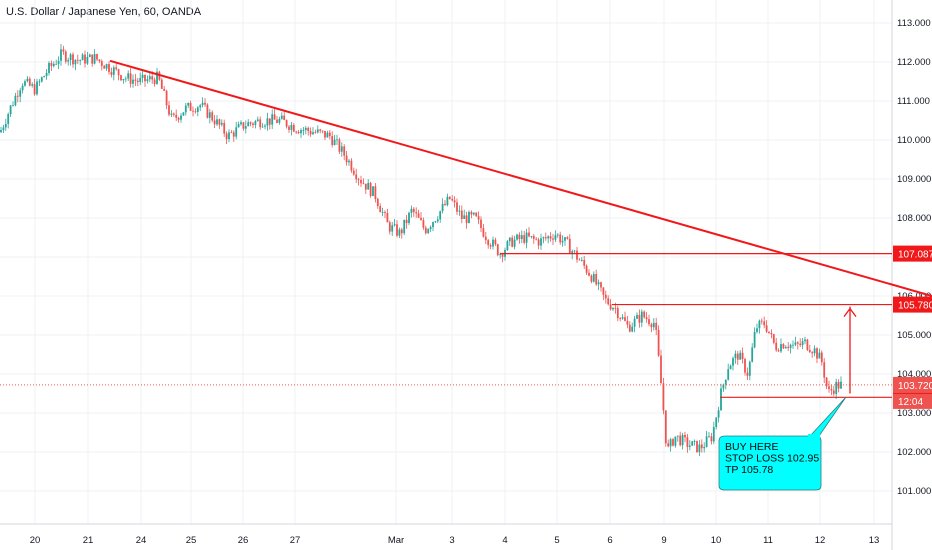 The height and width of the screenshot is (550, 932). What do you see at coordinates (912, 401) in the screenshot?
I see `countdown-tag-bg` at bounding box center [912, 401].